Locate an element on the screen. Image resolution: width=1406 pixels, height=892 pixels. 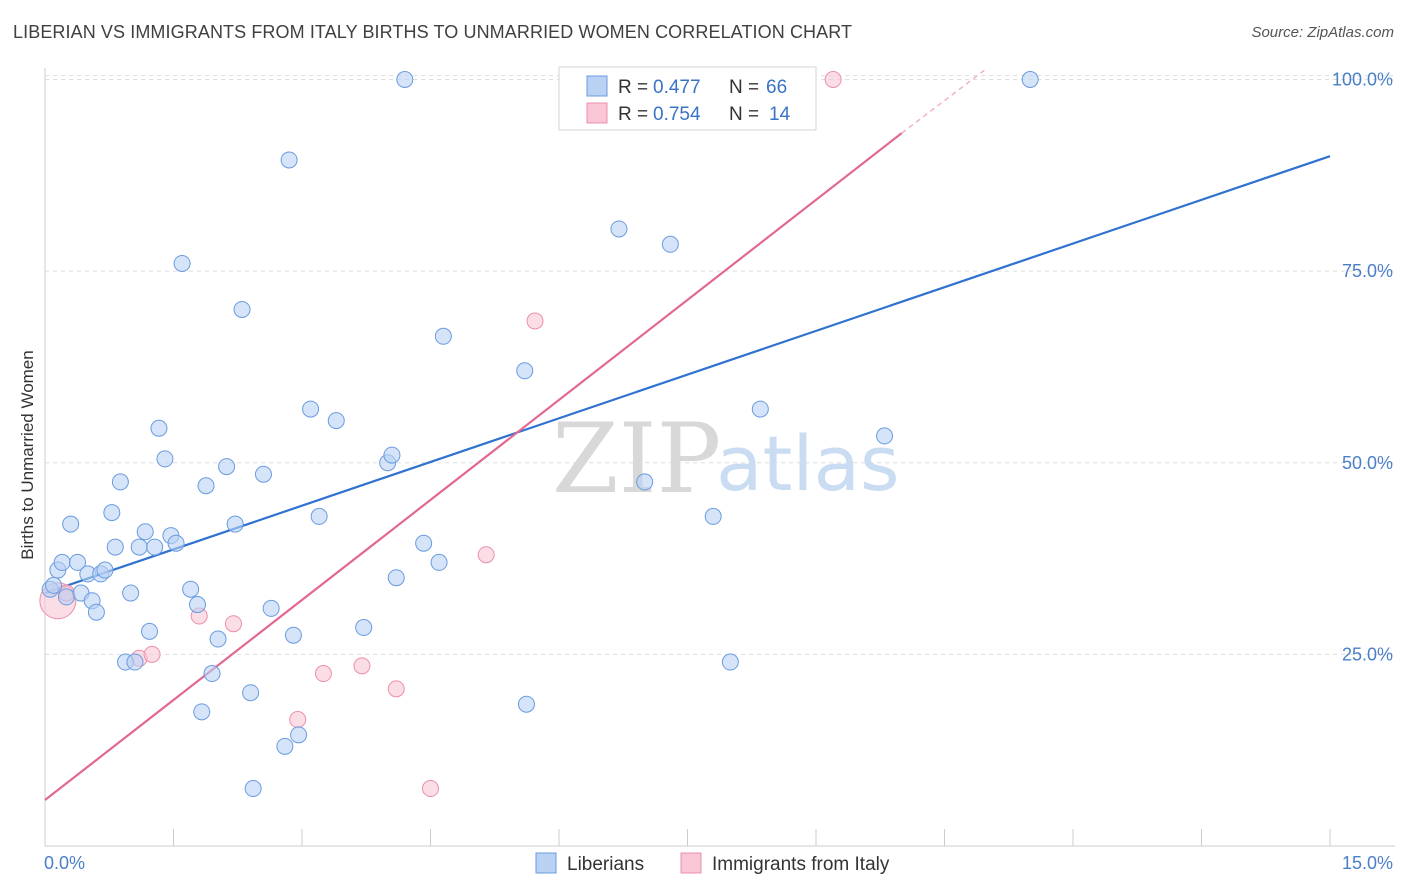
legend-swatch-italy is located at coordinates (597, 113).